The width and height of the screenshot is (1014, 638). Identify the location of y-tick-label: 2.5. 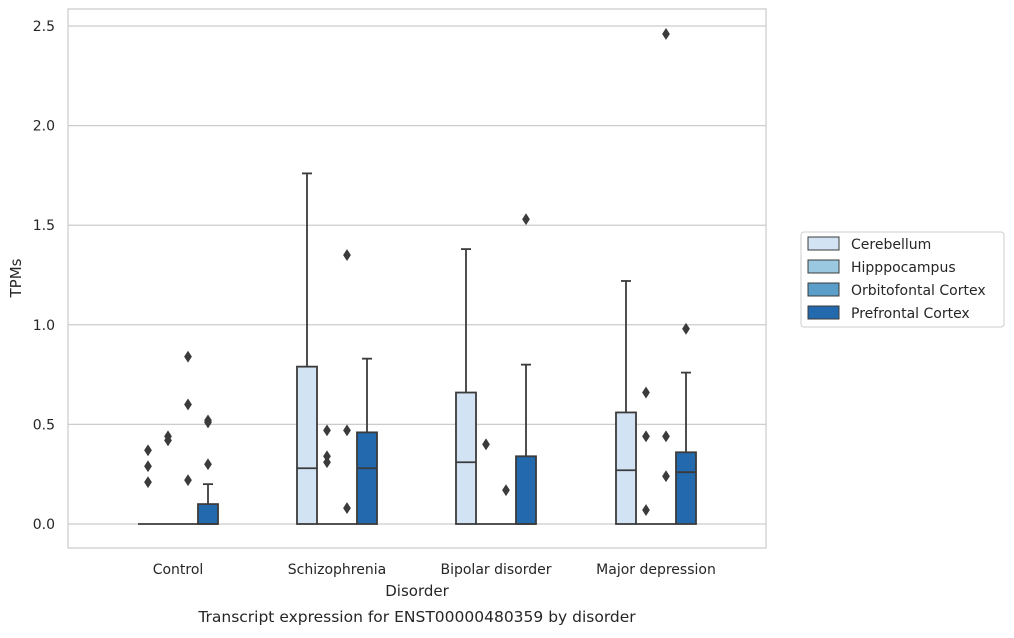
(44, 27).